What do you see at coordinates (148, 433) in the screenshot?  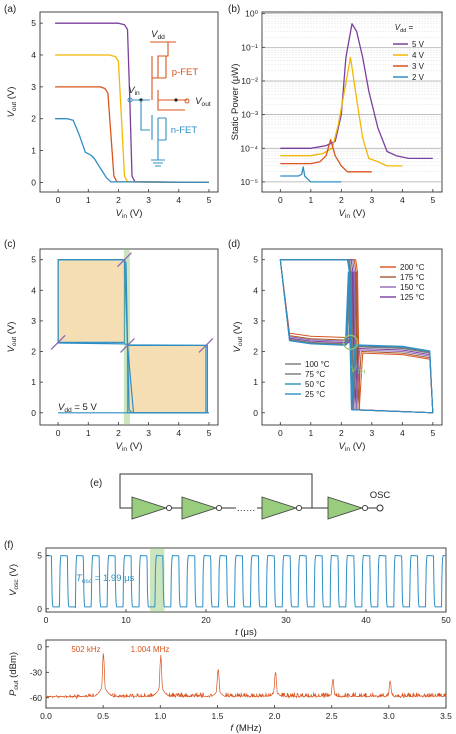 I see `panel-c-xtick-label: 3` at bounding box center [148, 433].